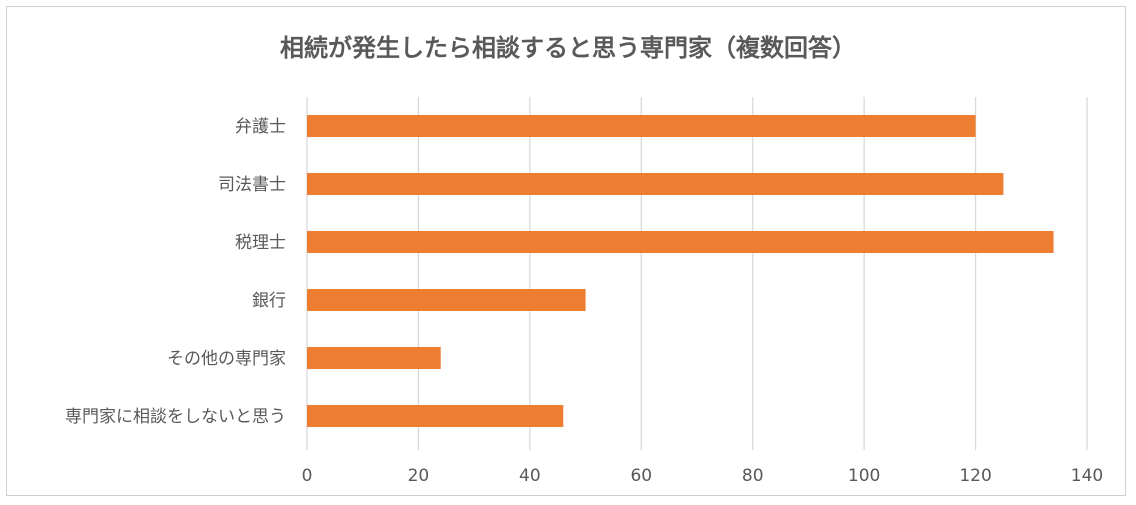  I want to click on x-tick-label: 20, so click(419, 476).